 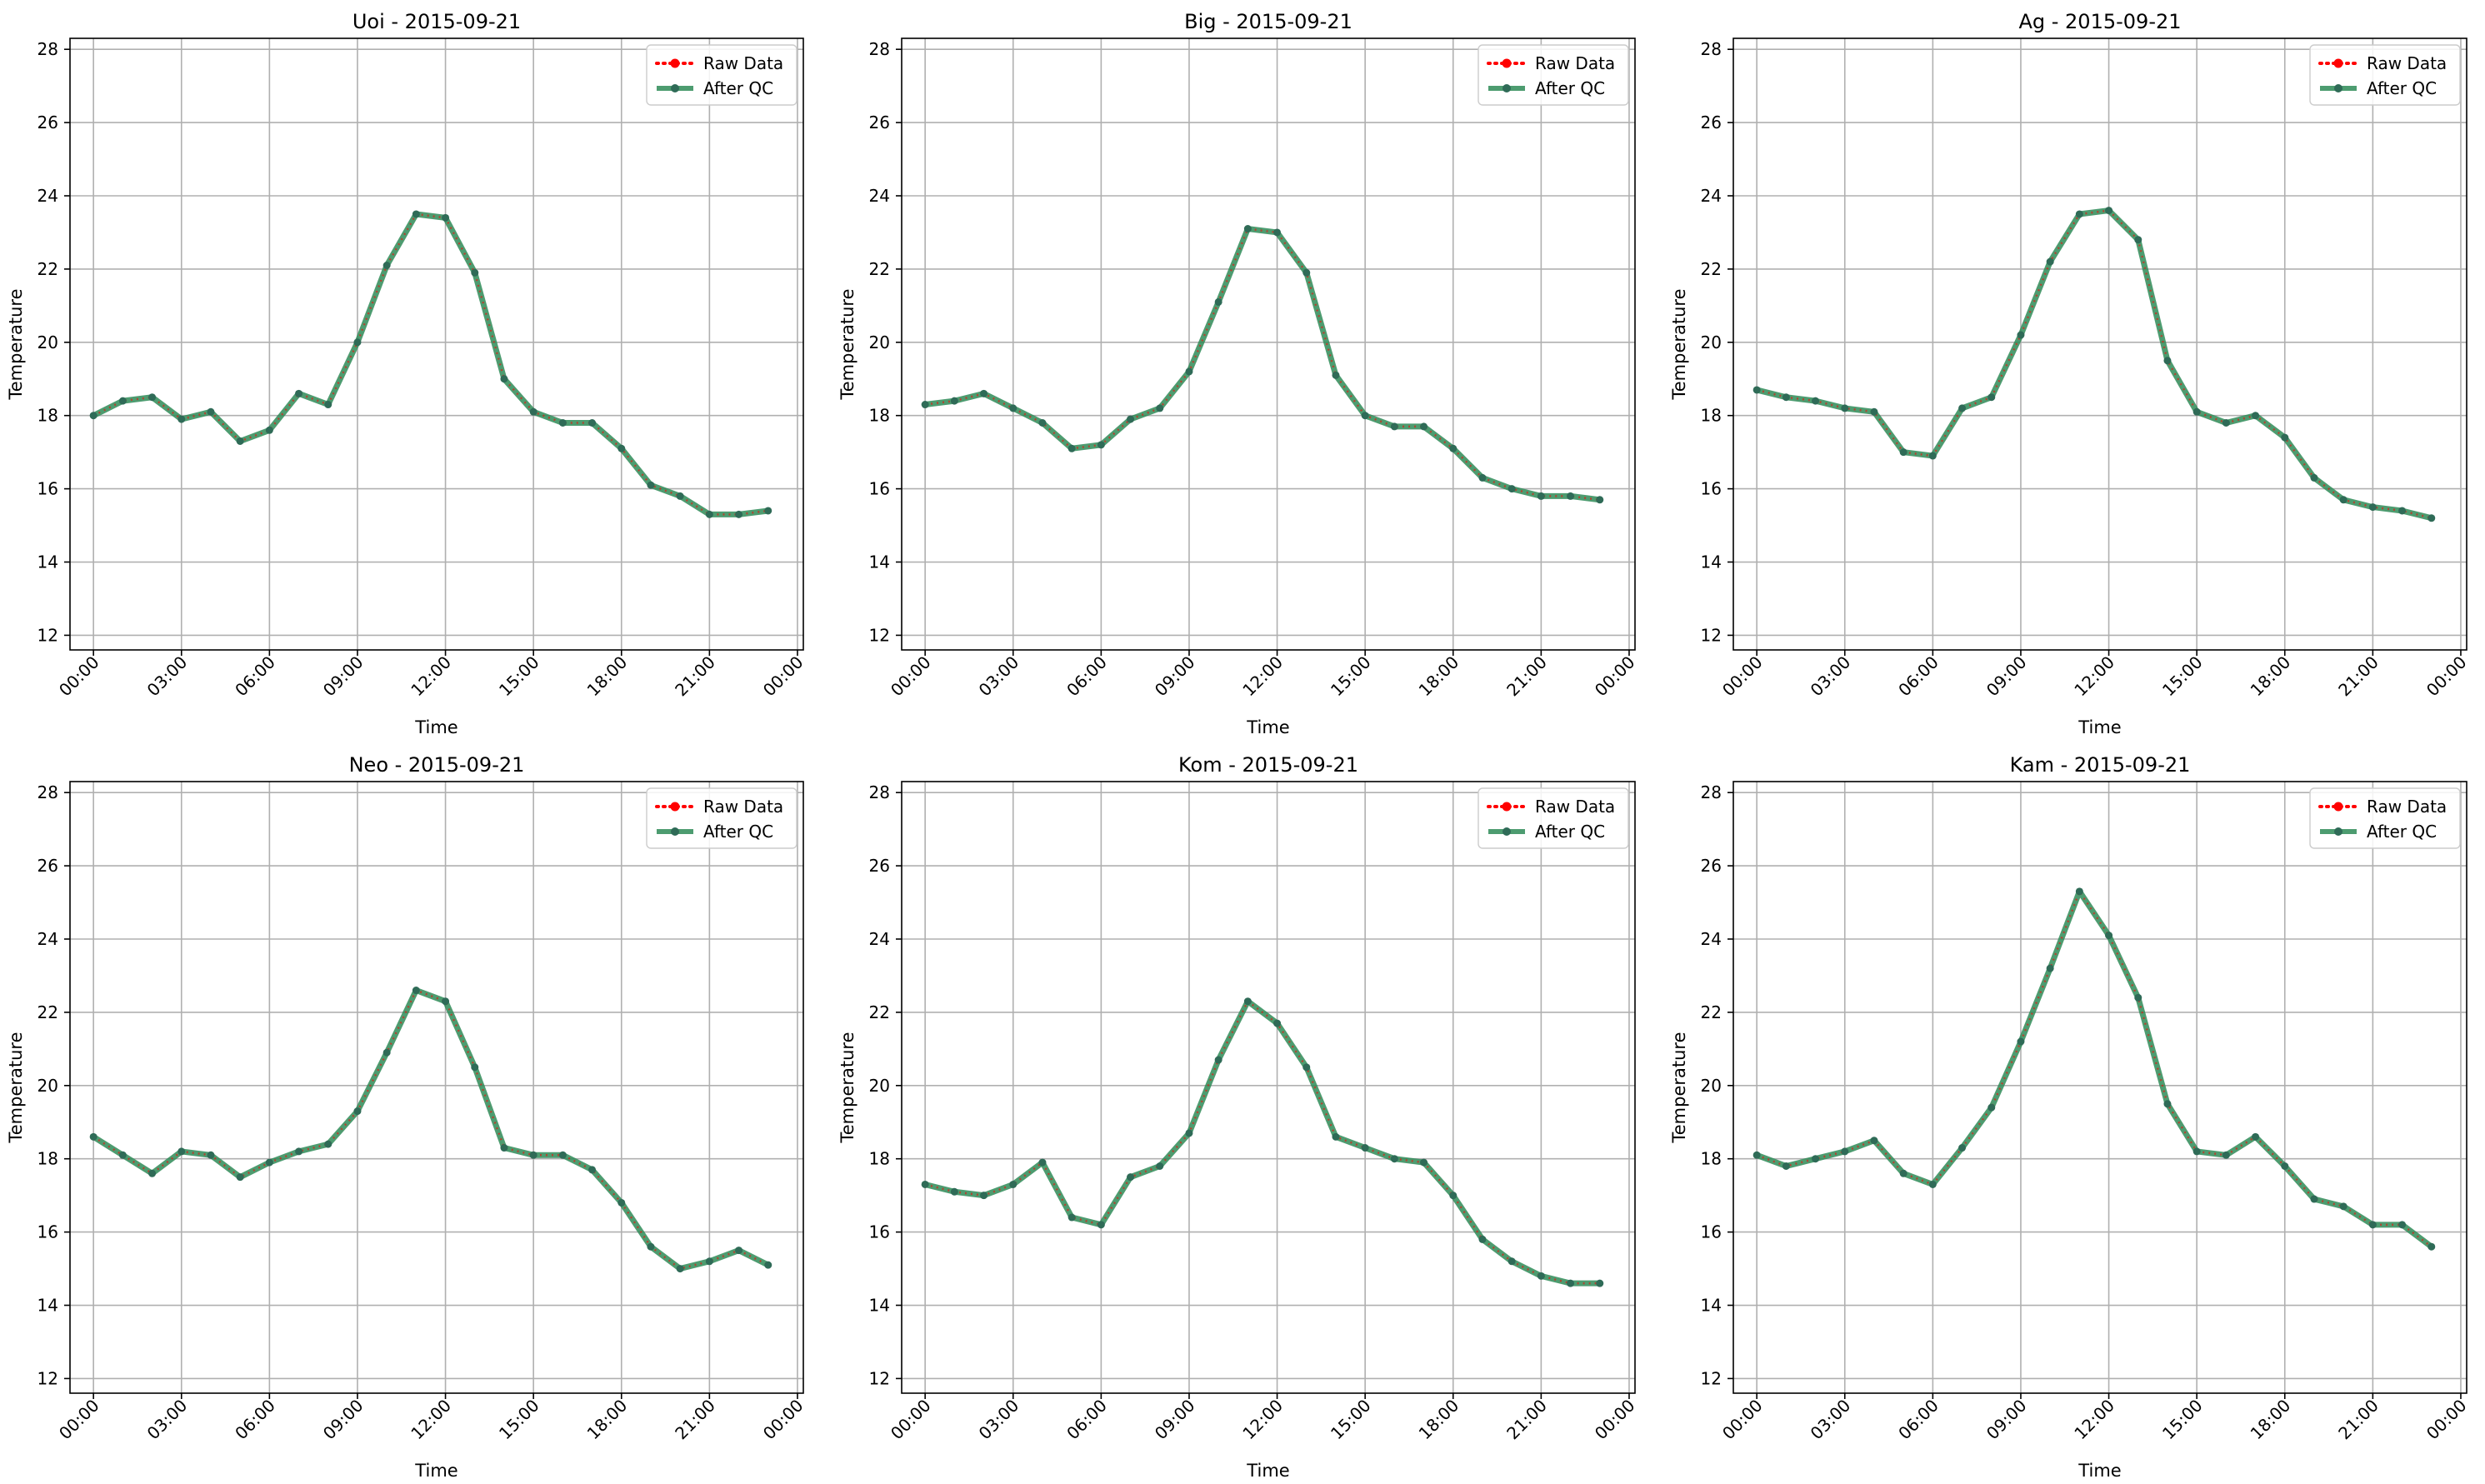 I want to click on legend-label-qc: After QC, so click(x=738, y=832).